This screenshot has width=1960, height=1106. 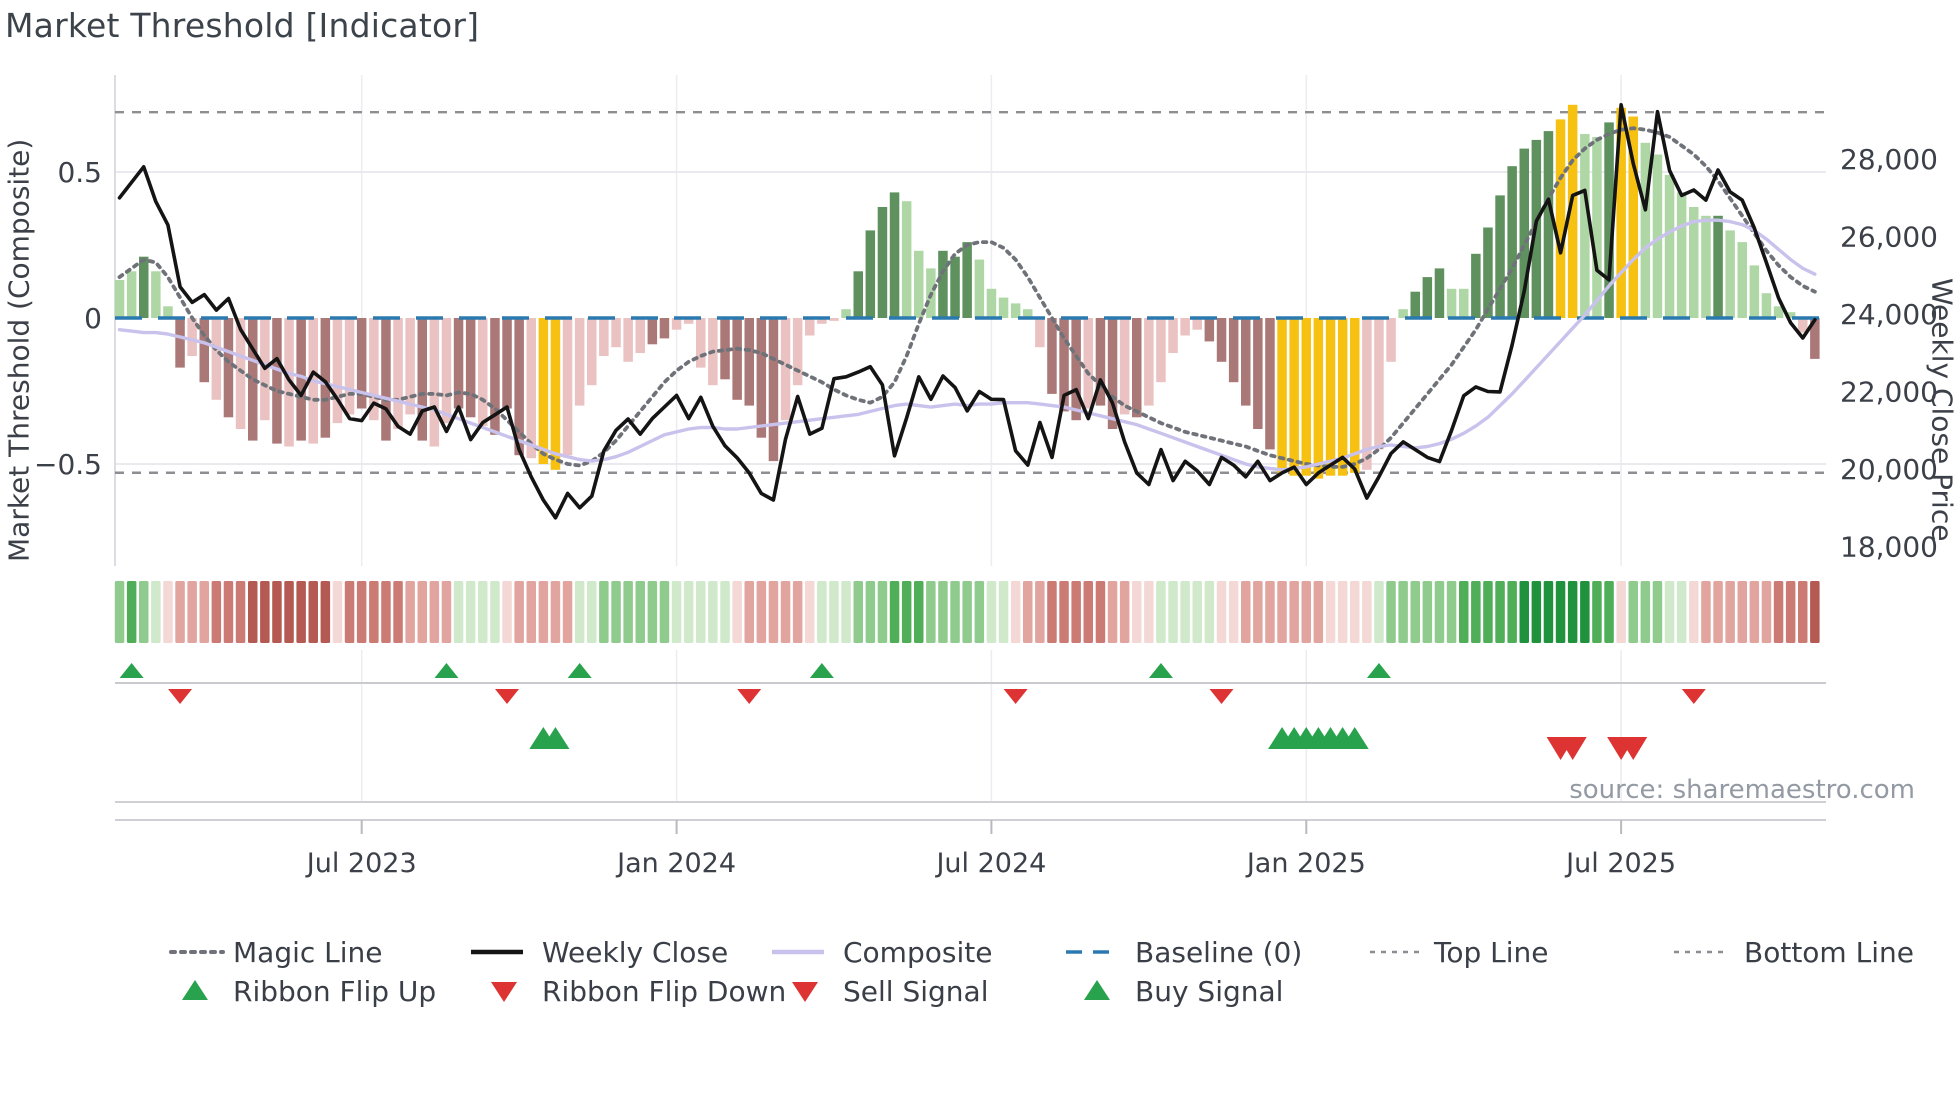 What do you see at coordinates (1889, 392) in the screenshot?
I see `right-tick-label: 22,000` at bounding box center [1889, 392].